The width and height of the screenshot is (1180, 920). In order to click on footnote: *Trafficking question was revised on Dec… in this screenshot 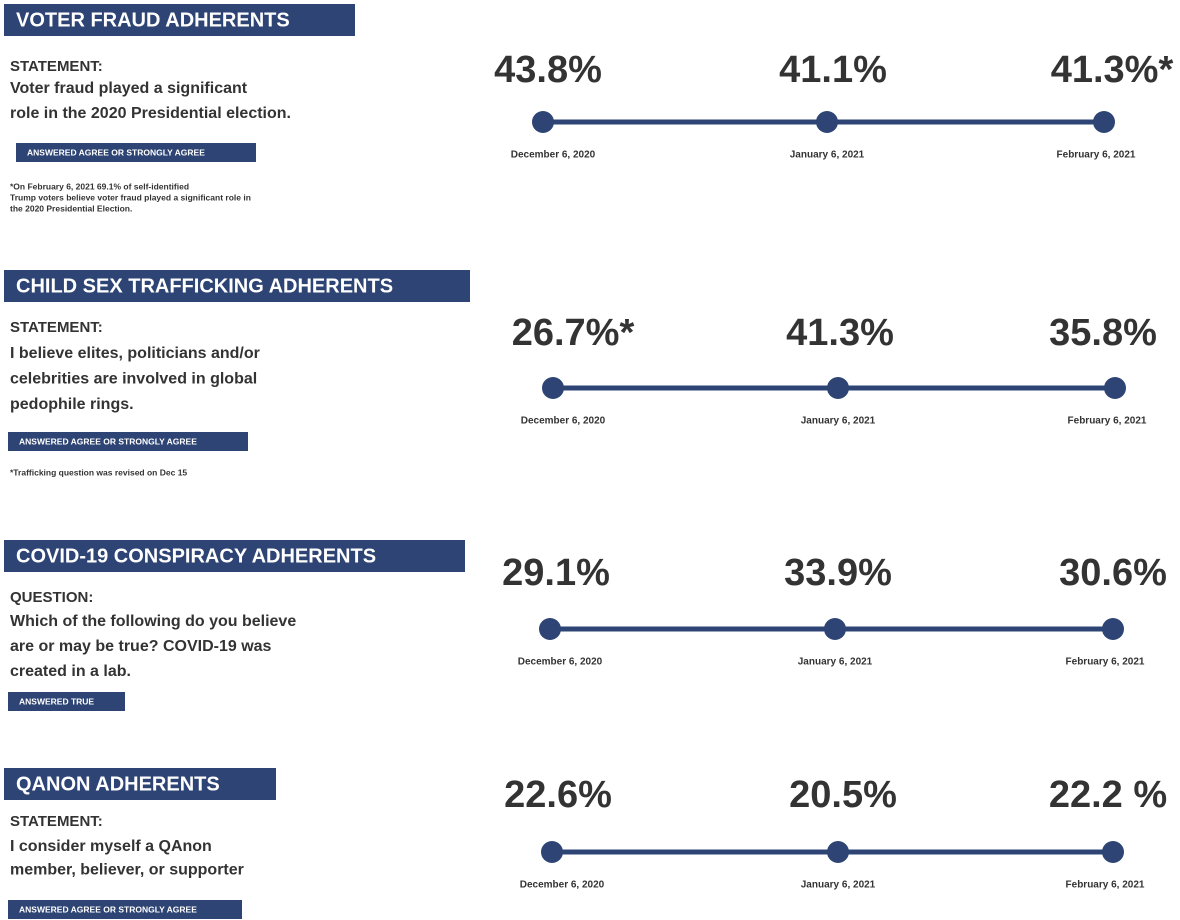, I will do `click(98, 472)`.